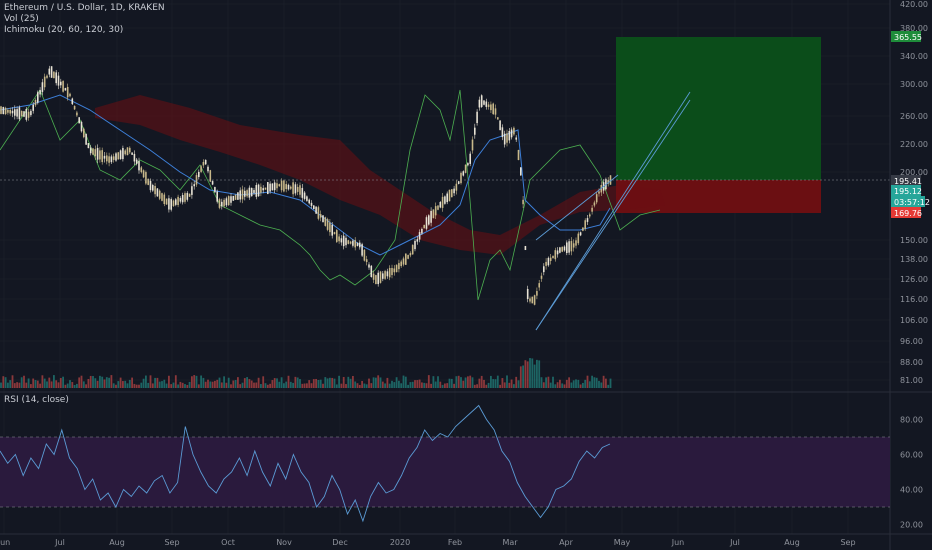  Describe the element at coordinates (911, 341) in the screenshot. I see `price-tick-label: 96.00` at that location.